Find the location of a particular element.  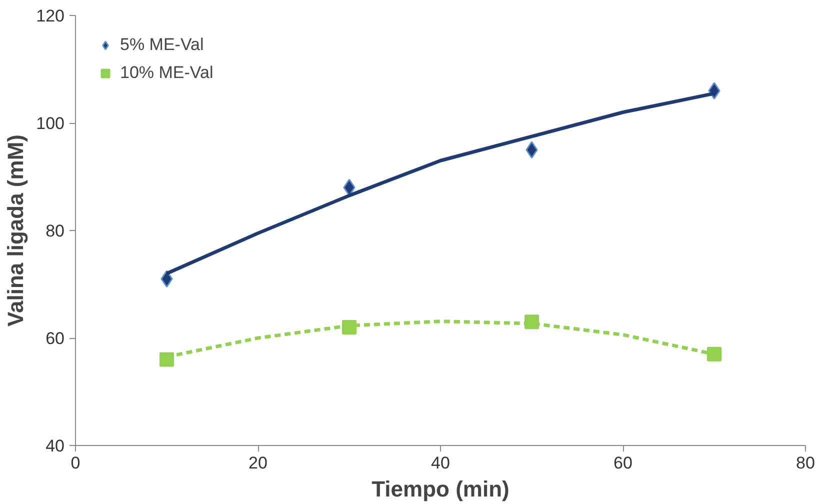

y-tick-label: 80 is located at coordinates (55, 231).